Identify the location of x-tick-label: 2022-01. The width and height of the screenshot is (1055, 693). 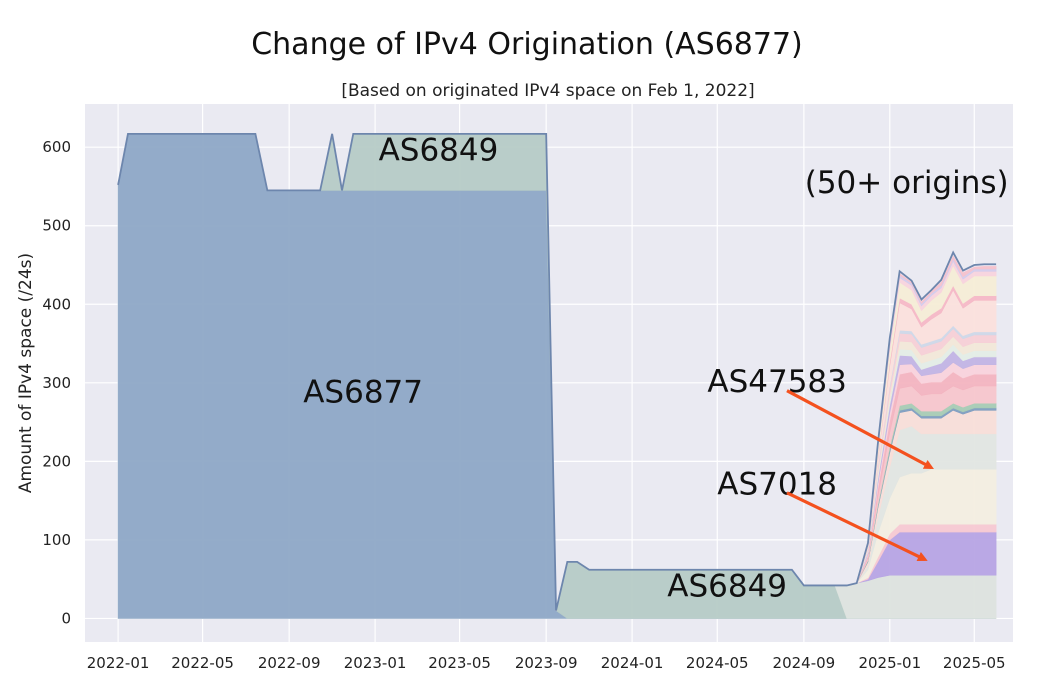
(118, 663).